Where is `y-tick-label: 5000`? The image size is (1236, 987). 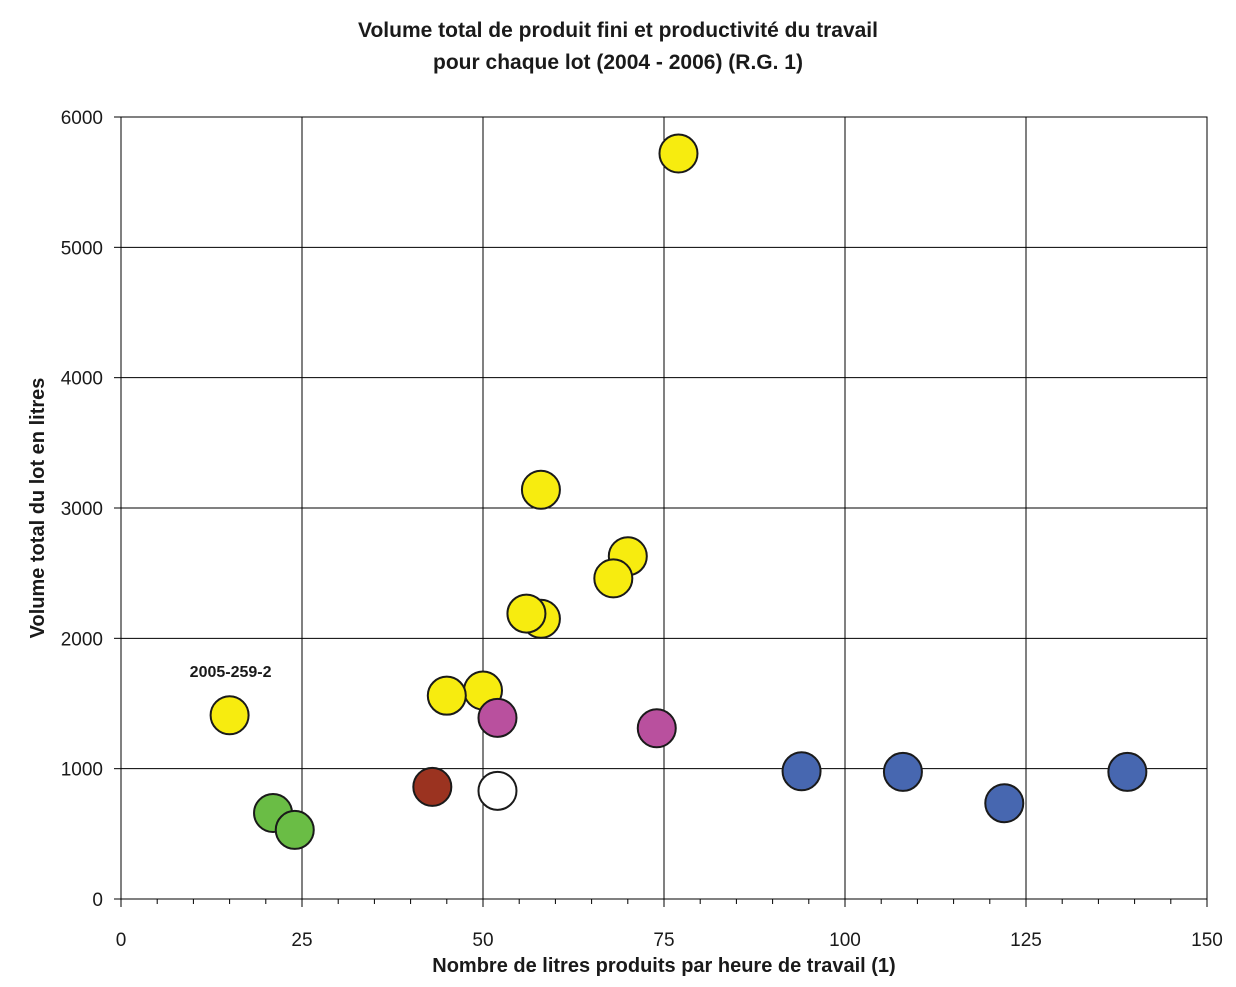 y-tick-label: 5000 is located at coordinates (82, 248).